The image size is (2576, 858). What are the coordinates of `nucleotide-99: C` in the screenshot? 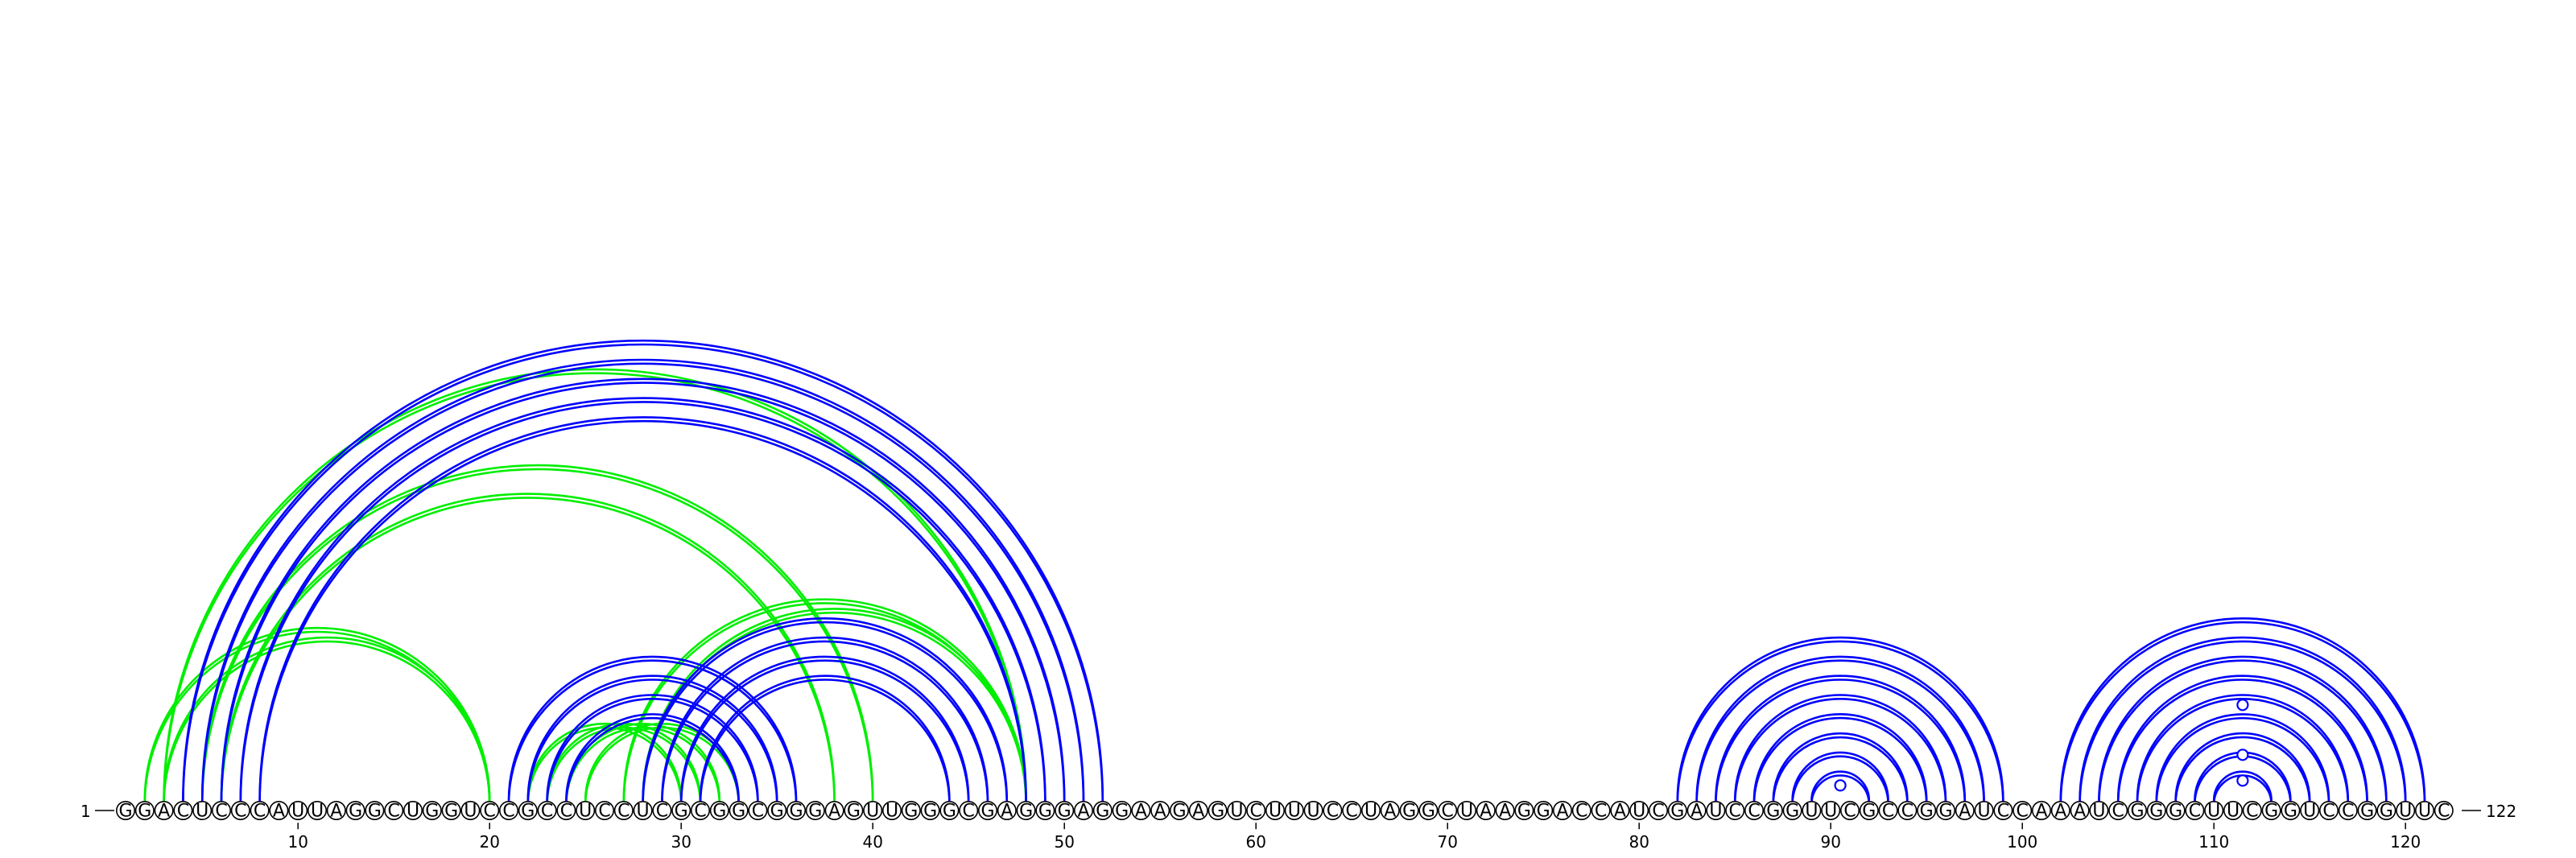 It's located at (2003, 811).